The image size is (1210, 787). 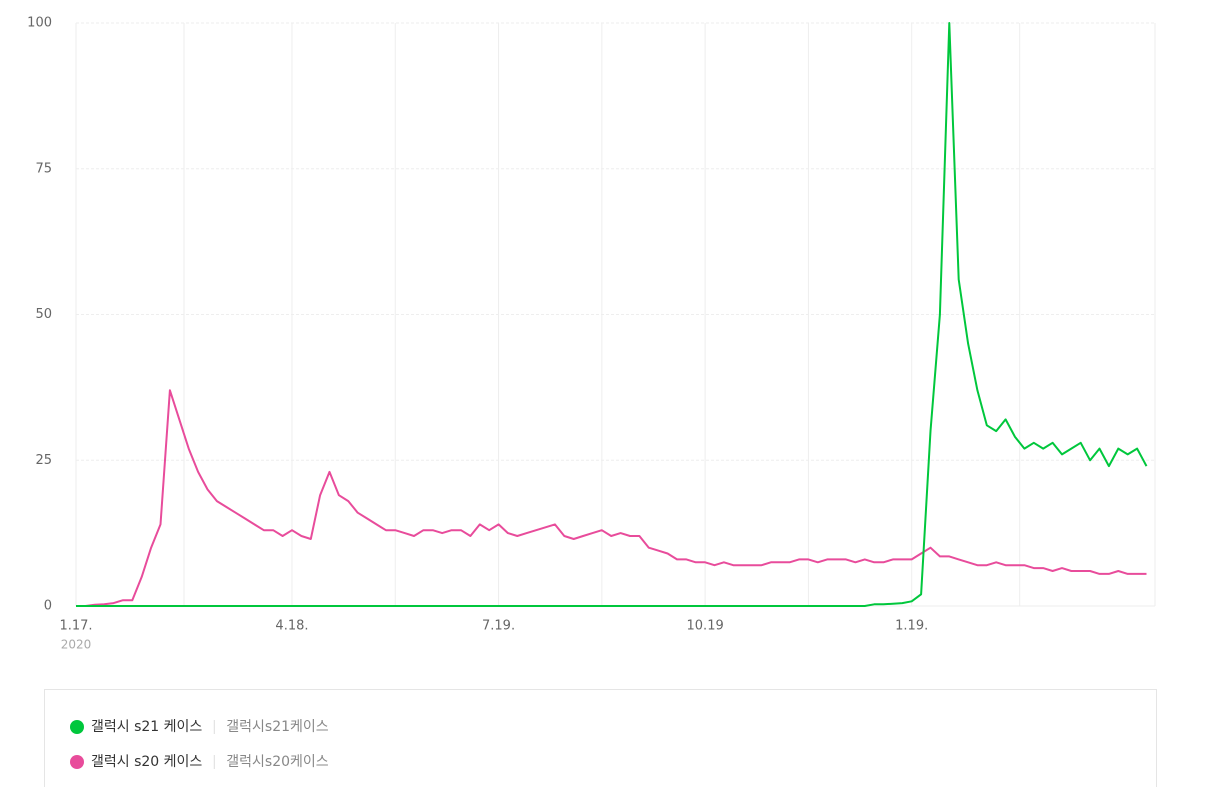 What do you see at coordinates (705, 626) in the screenshot?
I see `x-tick-label: 10.19` at bounding box center [705, 626].